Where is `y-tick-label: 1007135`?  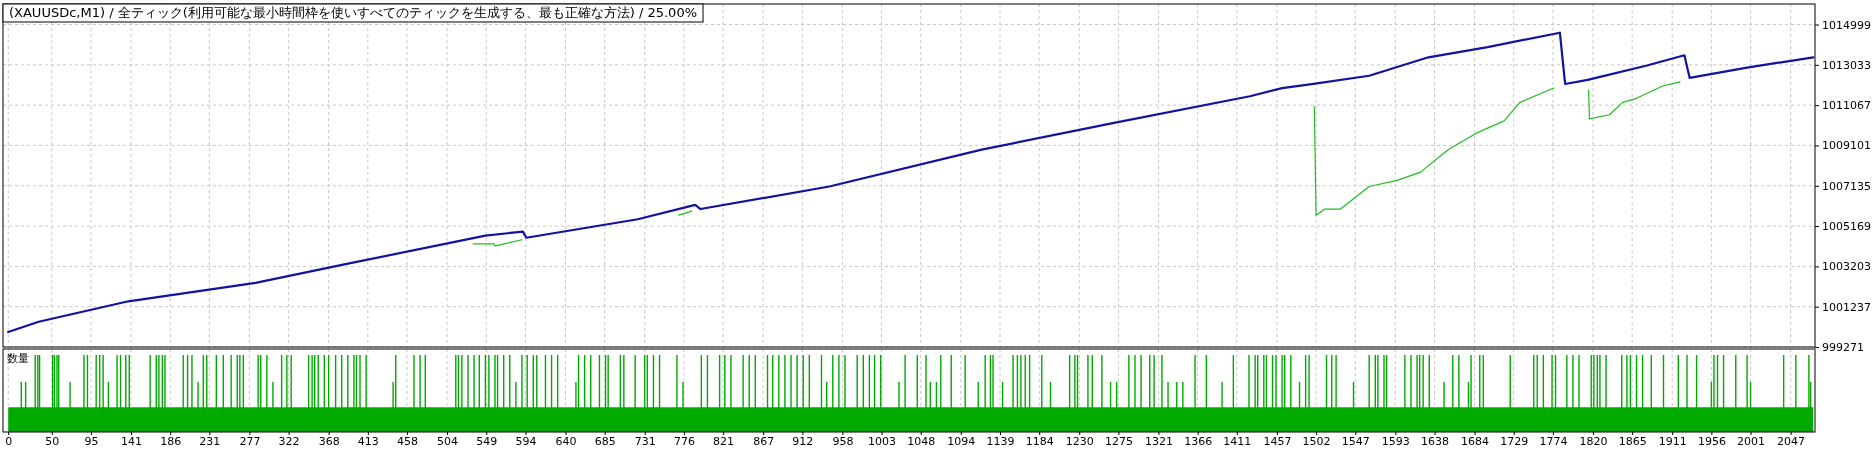 y-tick-label: 1007135 is located at coordinates (1846, 186).